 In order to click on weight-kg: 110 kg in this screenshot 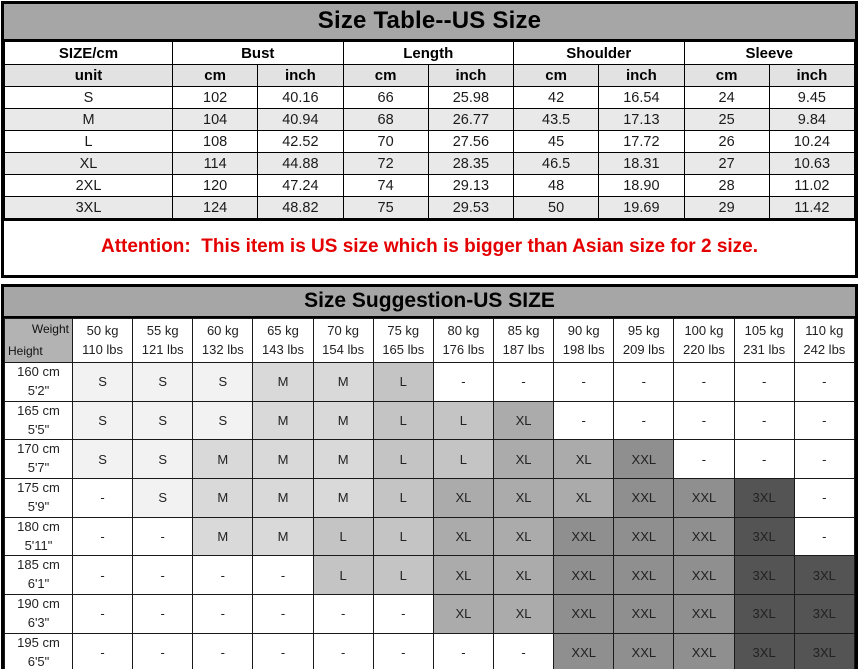, I will do `click(824, 330)`.